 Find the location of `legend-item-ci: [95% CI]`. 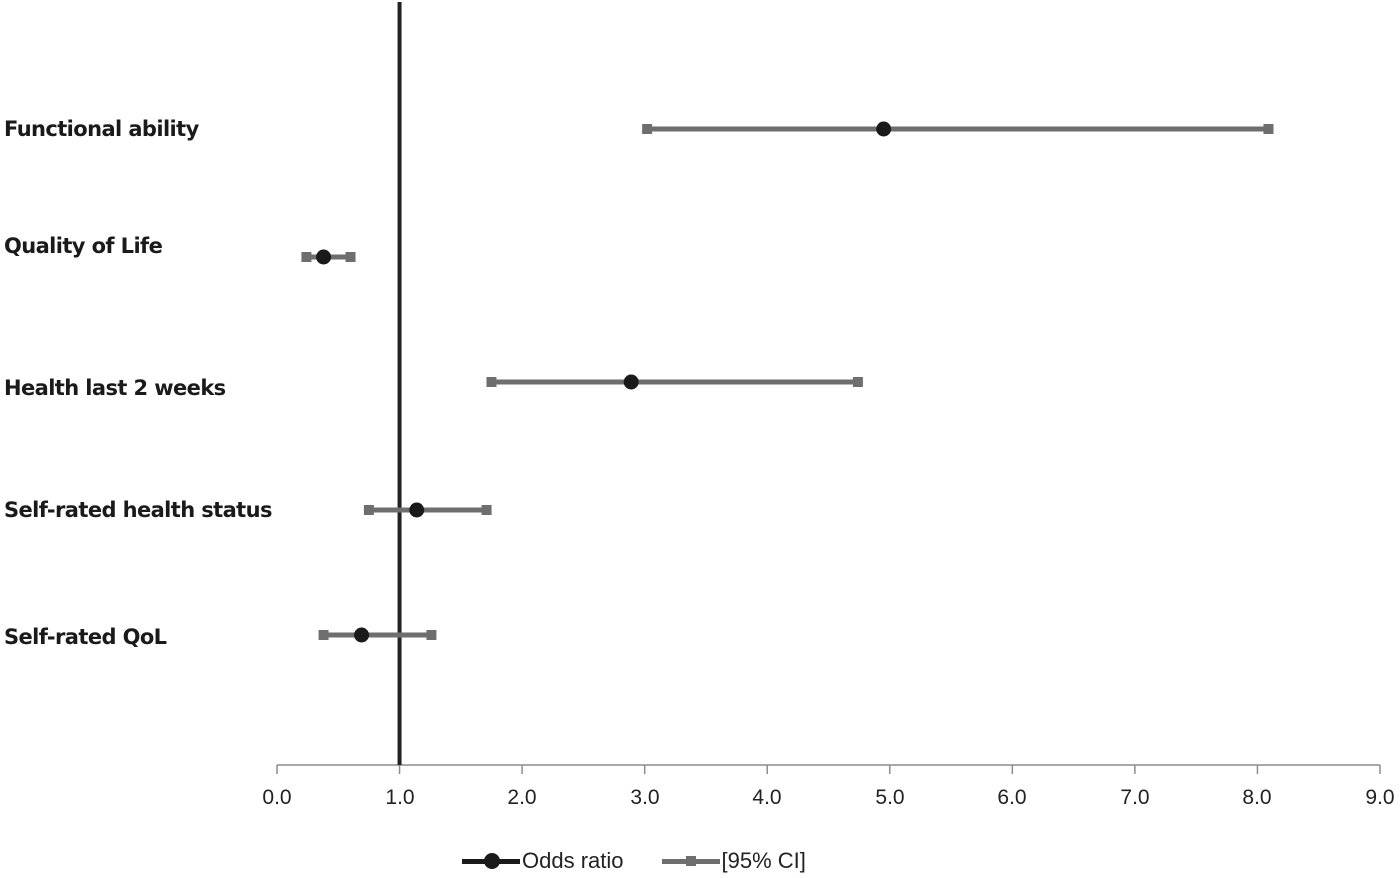

legend-item-ci: [95% CI] is located at coordinates (733, 861).